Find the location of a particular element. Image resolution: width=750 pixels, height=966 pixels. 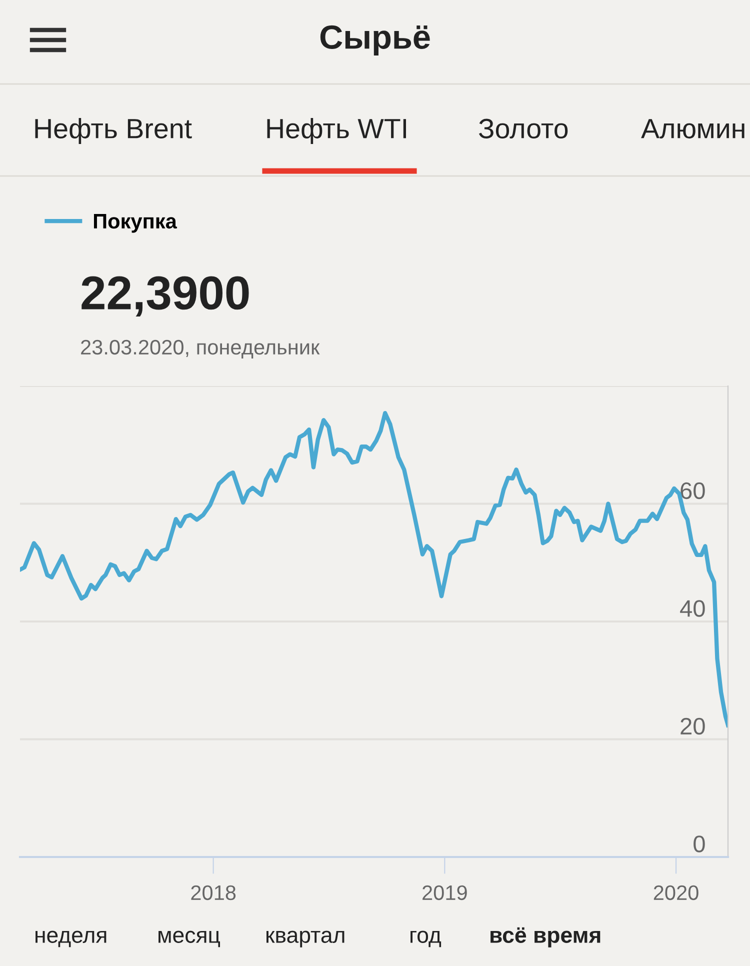

text: 22,3900 is located at coordinates (165, 296).